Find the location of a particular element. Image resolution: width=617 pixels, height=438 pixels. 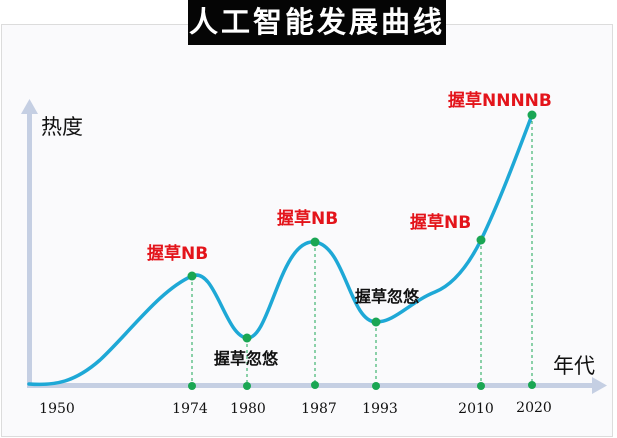

annotation-2010: 握草NB is located at coordinates (440, 222).